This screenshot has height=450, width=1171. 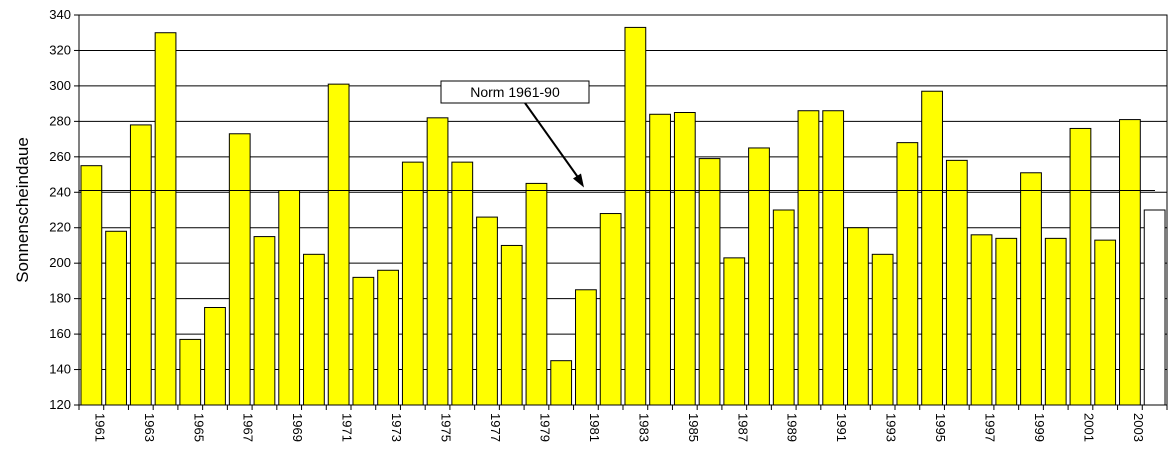 What do you see at coordinates (759, 276) in the screenshot?
I see `bar-1988` at bounding box center [759, 276].